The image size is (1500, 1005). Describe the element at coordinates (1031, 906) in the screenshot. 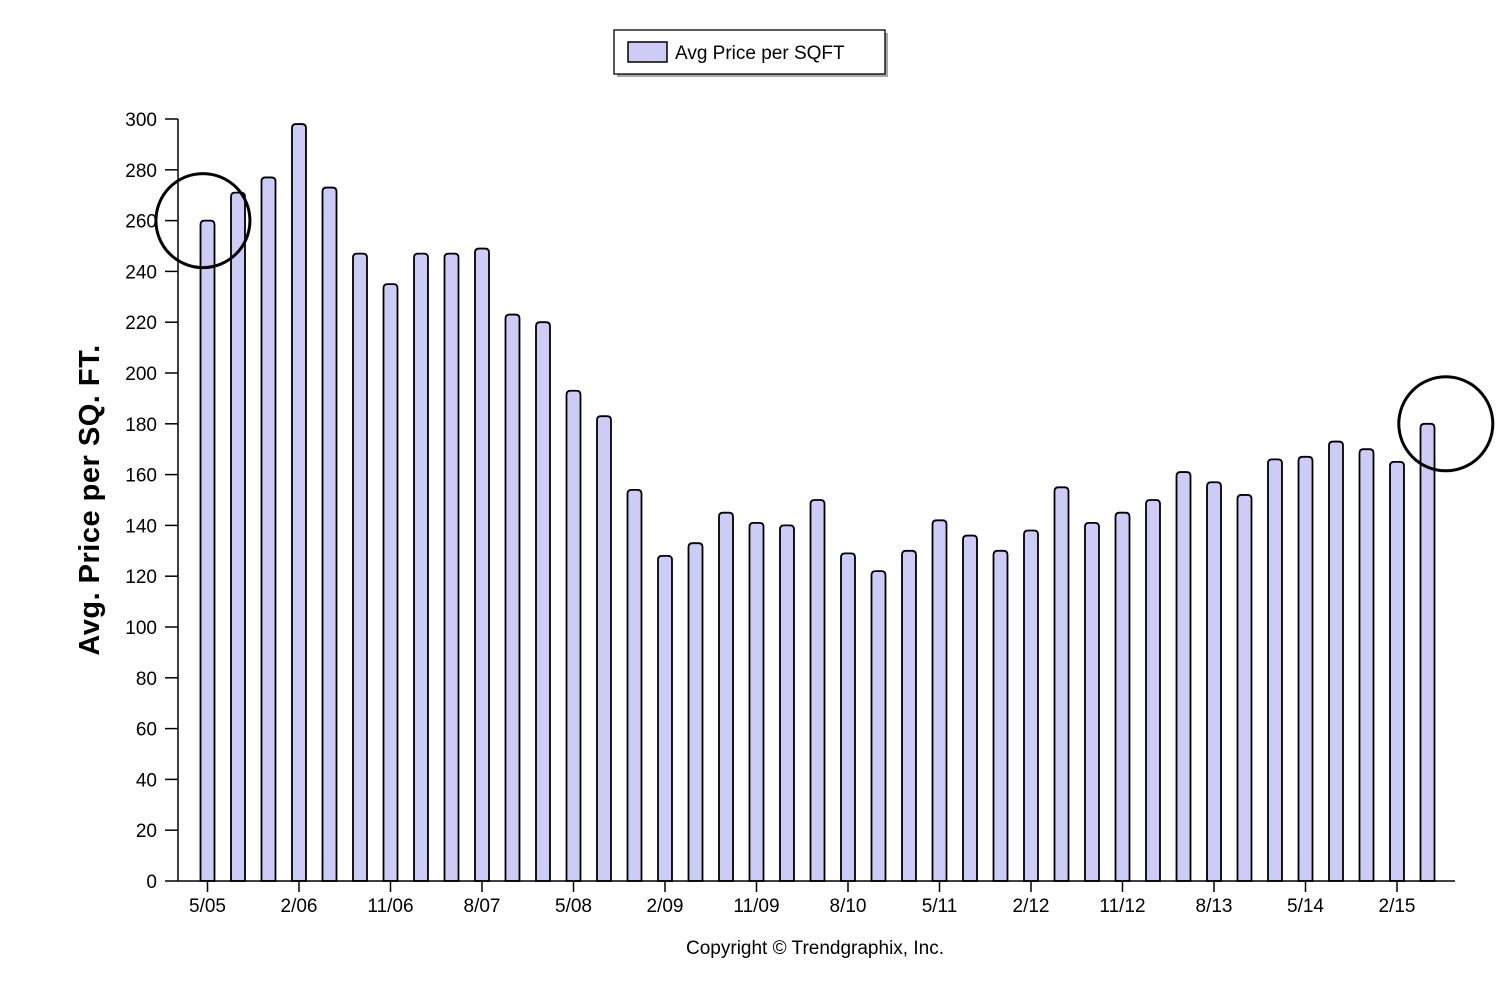

I see `x-tick-label: 2/12` at that location.